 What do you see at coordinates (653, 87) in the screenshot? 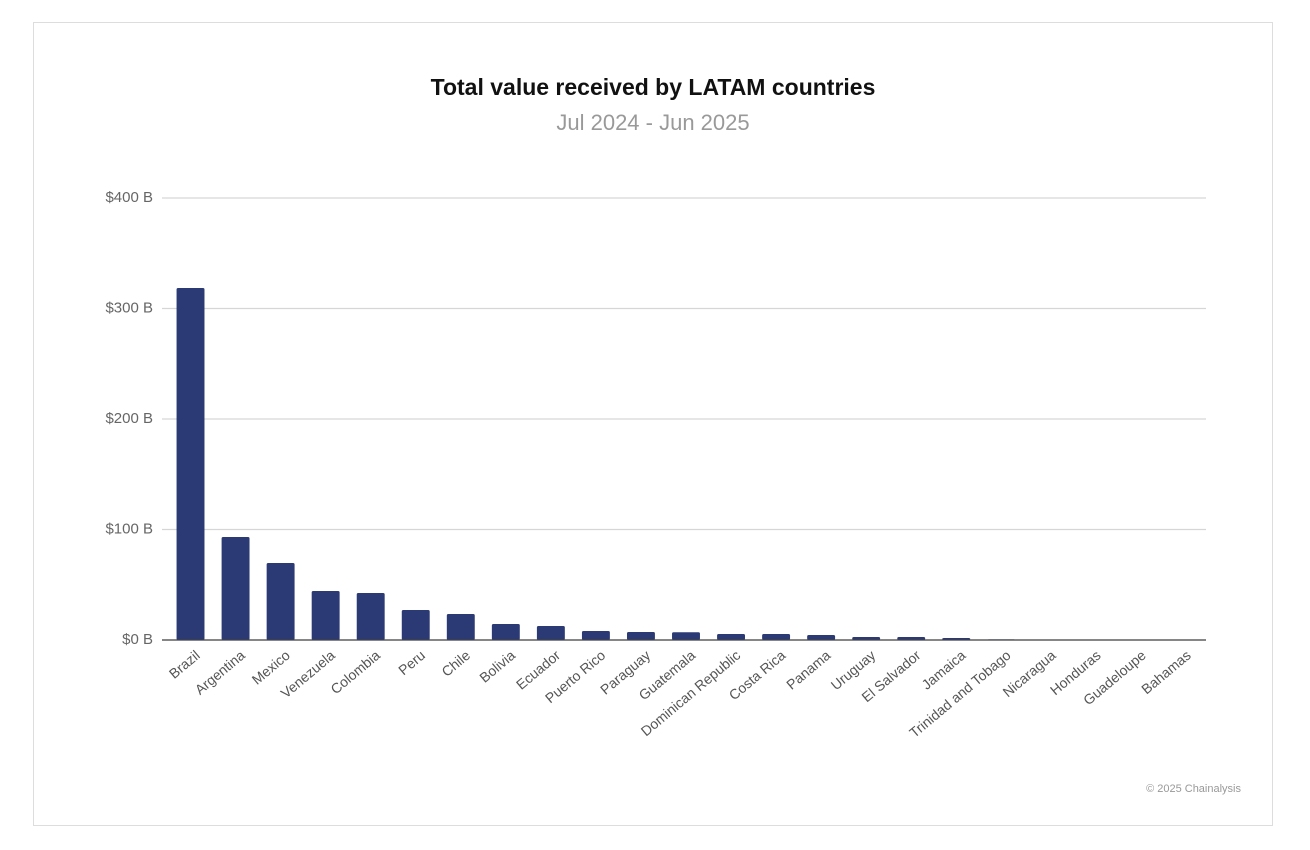
I see `chart-title: Total value received by LATAM countries` at bounding box center [653, 87].